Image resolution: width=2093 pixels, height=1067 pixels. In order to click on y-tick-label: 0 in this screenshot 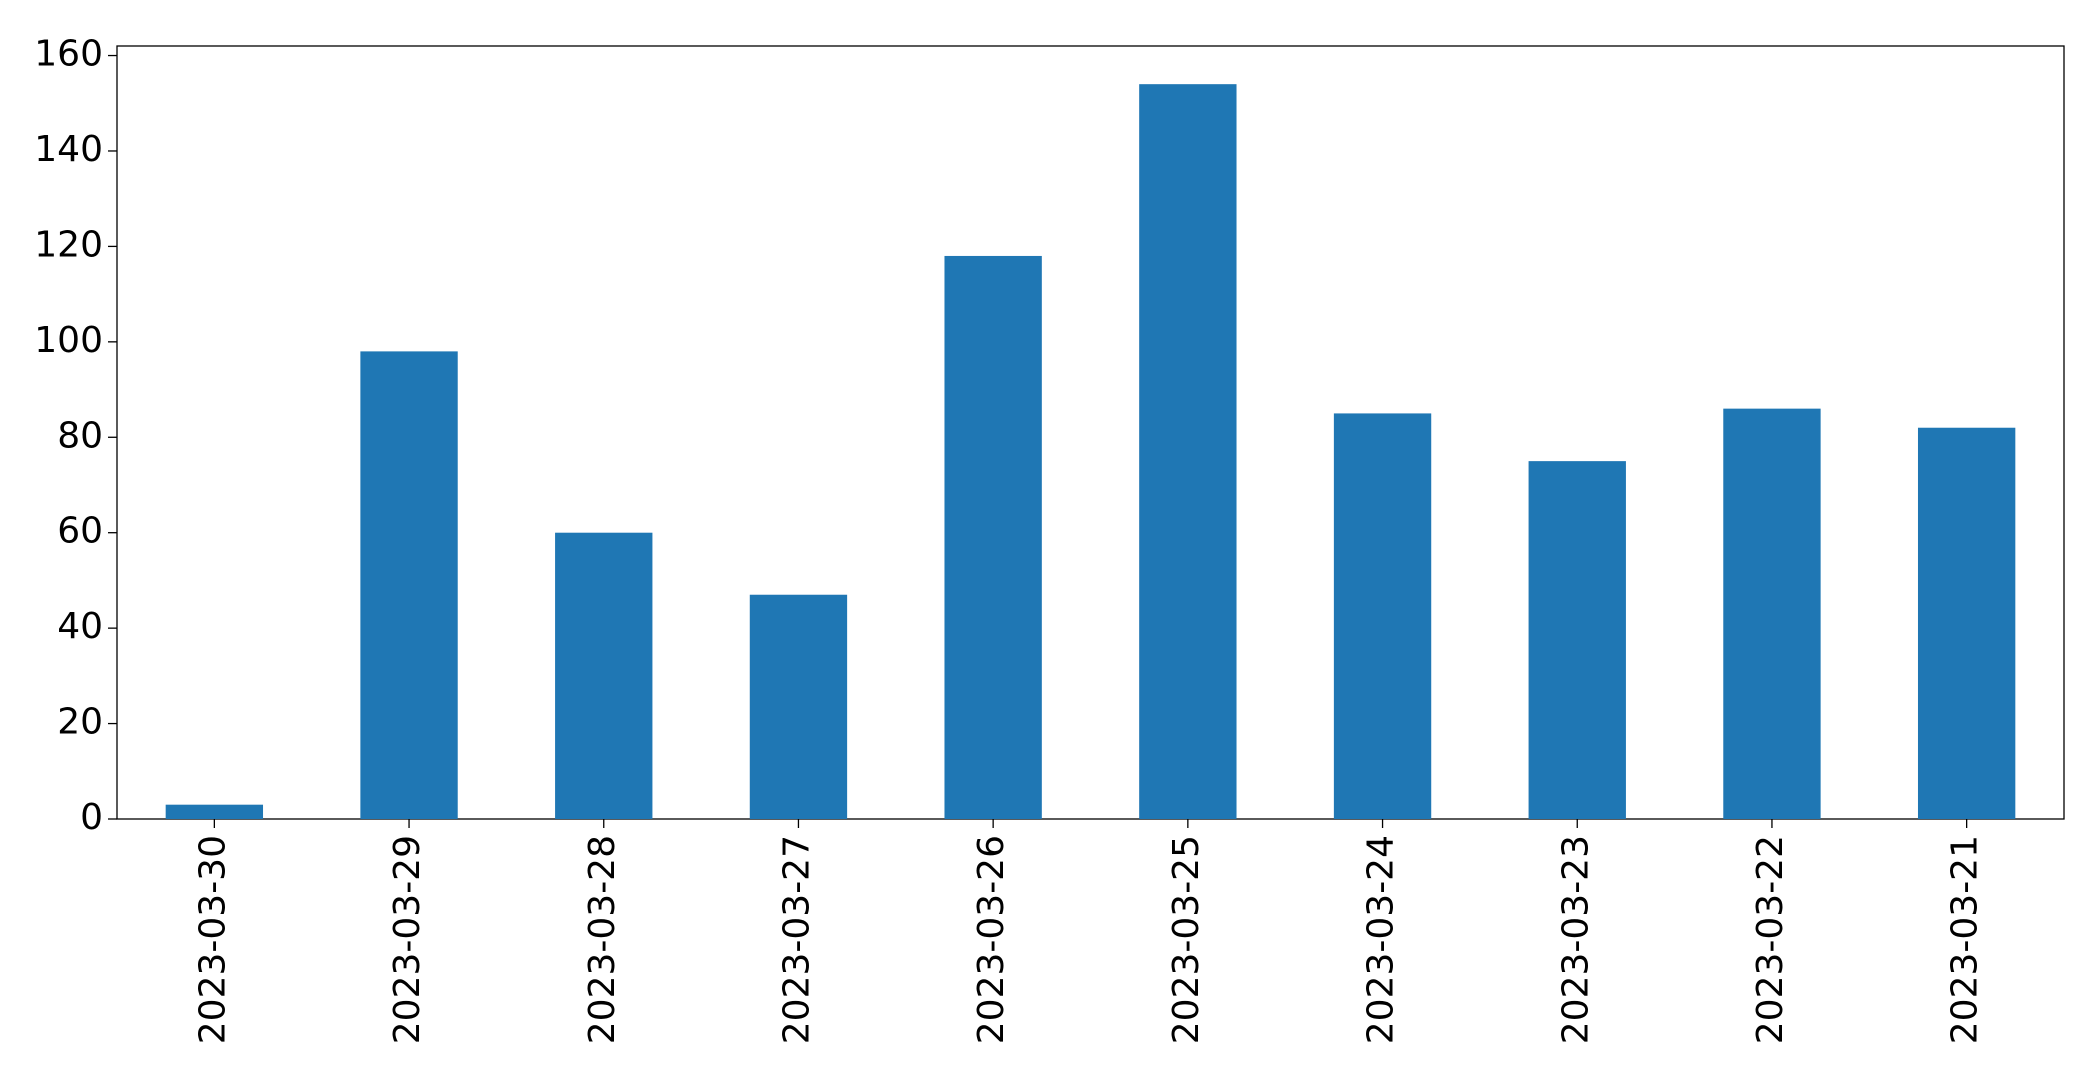, I will do `click(91, 817)`.